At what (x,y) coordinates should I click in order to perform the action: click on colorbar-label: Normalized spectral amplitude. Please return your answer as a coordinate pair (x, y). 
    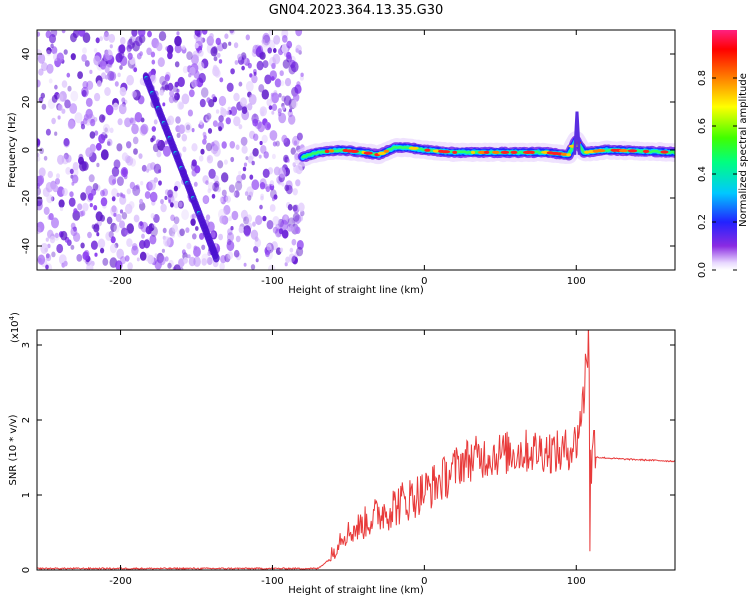
    Looking at the image, I should click on (743, 150).